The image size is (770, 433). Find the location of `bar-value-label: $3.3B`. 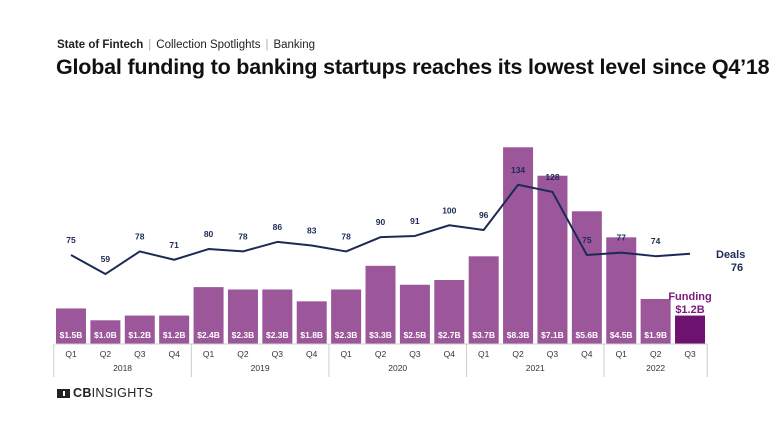

bar-value-label: $3.3B is located at coordinates (380, 335).